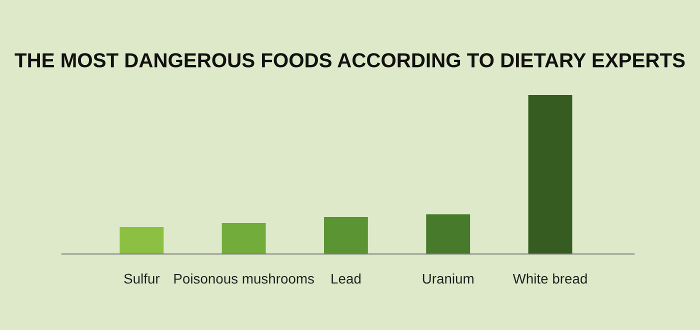 The image size is (700, 330). I want to click on x-tick-label: Lead, so click(346, 278).